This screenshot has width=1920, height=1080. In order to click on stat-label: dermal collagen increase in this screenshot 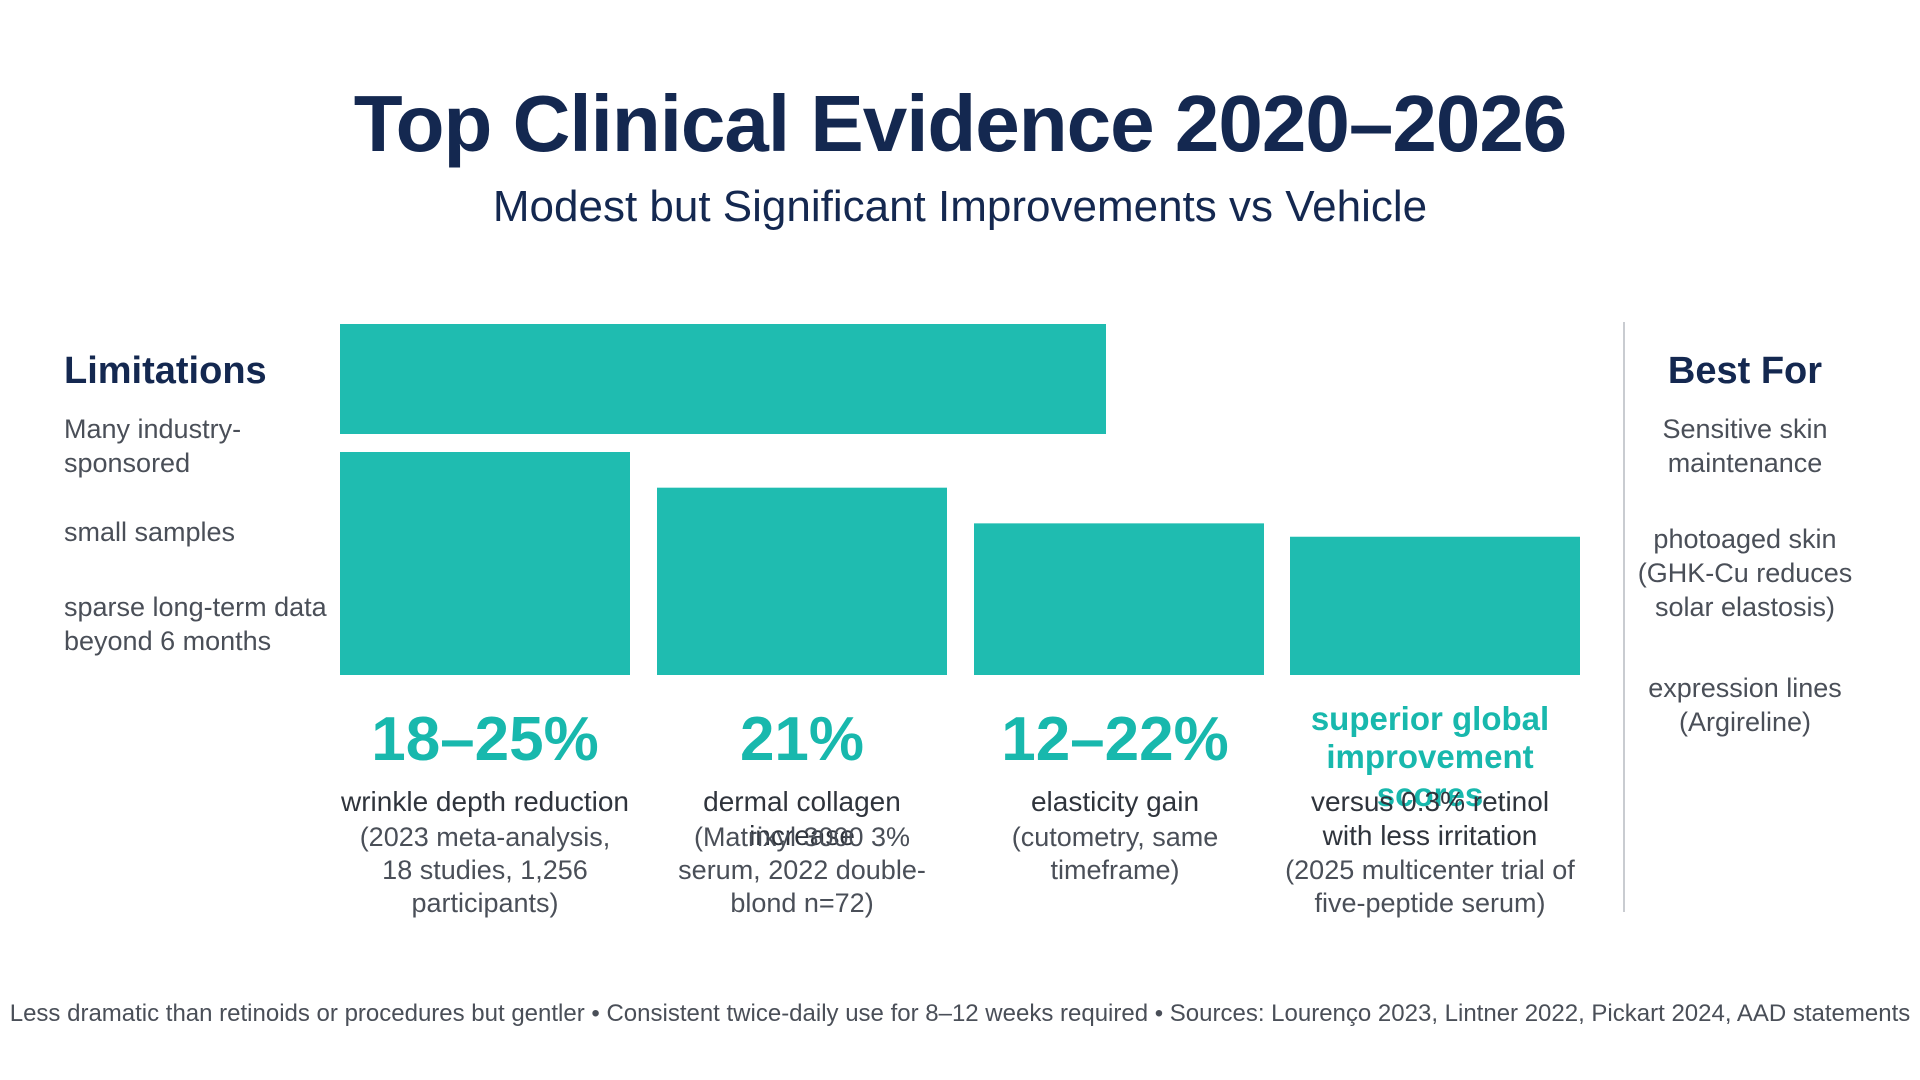, I will do `click(802, 818)`.